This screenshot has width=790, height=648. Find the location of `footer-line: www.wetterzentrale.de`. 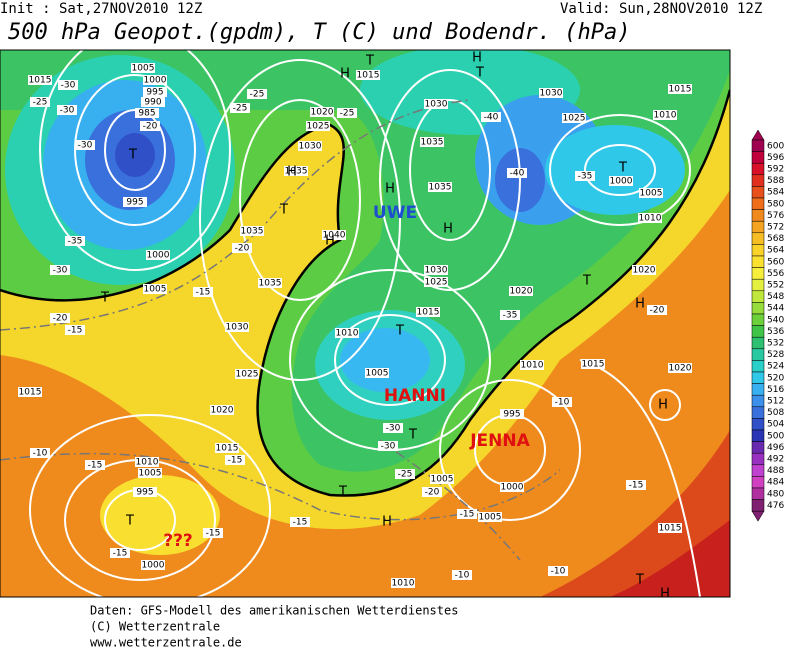

footer-line: www.wetterzentrale.de is located at coordinates (166, 642).